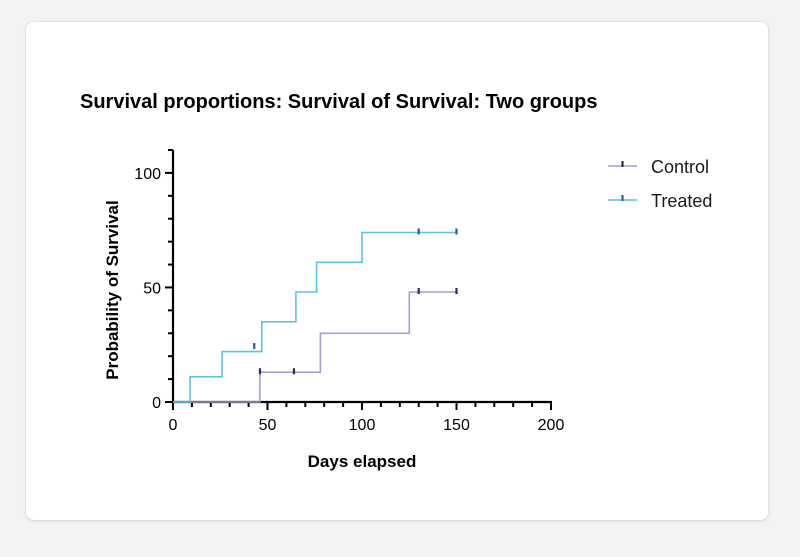  Describe the element at coordinates (147, 174) in the screenshot. I see `y-tick-label: 100` at that location.